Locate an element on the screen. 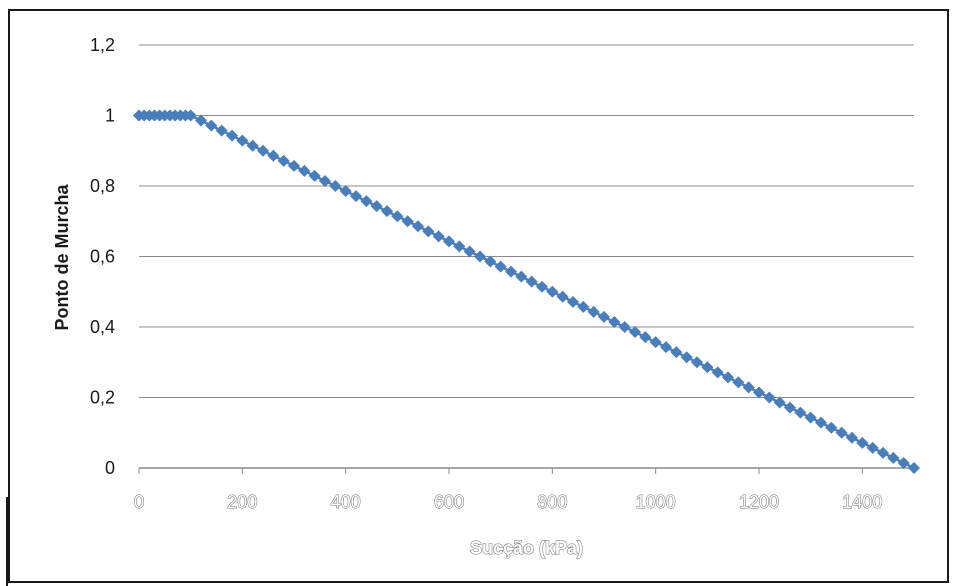  x-tick-label: 1200 is located at coordinates (759, 502).